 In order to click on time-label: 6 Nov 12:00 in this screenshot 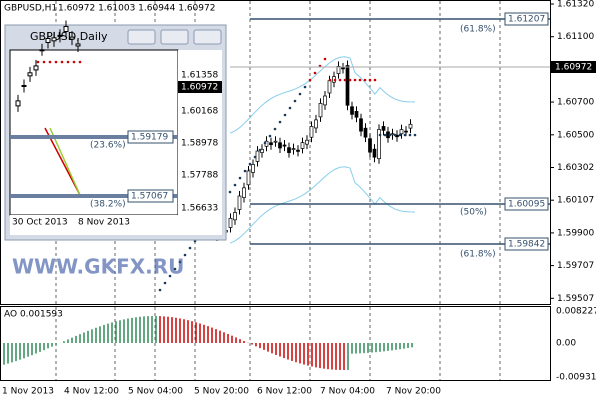, I will do `click(284, 392)`.